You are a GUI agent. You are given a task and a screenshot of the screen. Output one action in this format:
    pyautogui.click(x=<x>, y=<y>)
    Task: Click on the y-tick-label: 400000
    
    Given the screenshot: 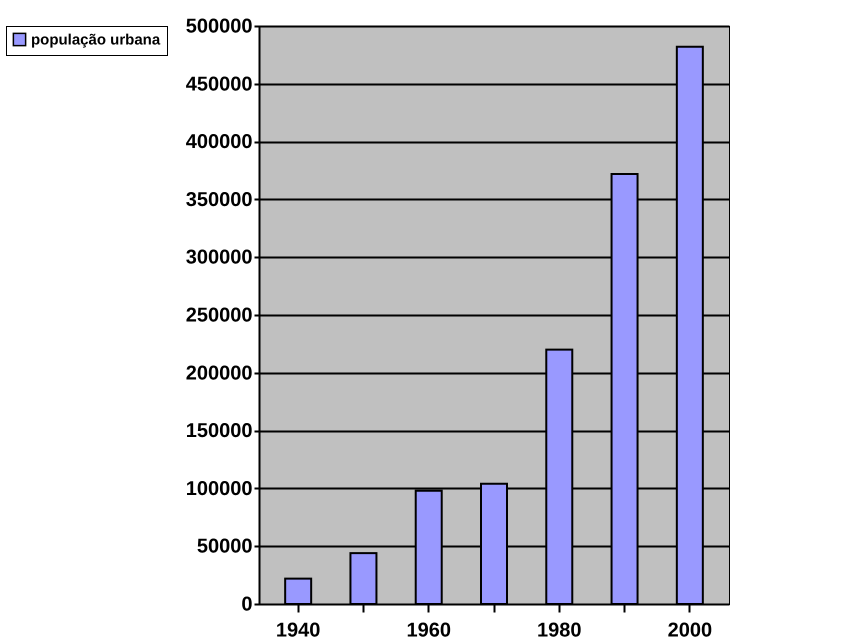 What is the action you would take?
    pyautogui.click(x=219, y=142)
    